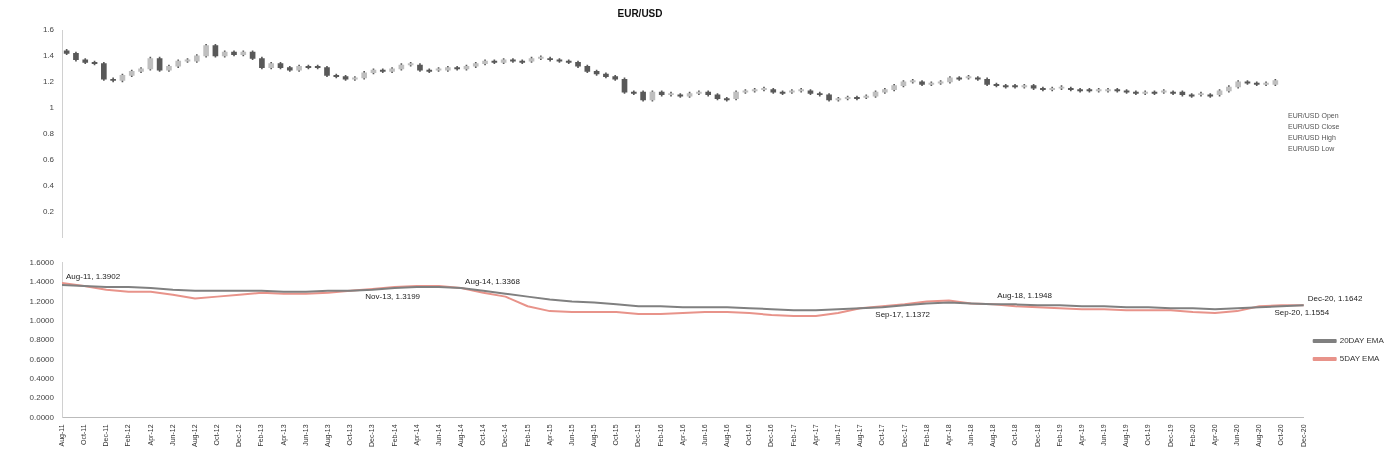 This screenshot has width=1398, height=450. I want to click on y-tick-label: 1.0000, so click(42, 320).